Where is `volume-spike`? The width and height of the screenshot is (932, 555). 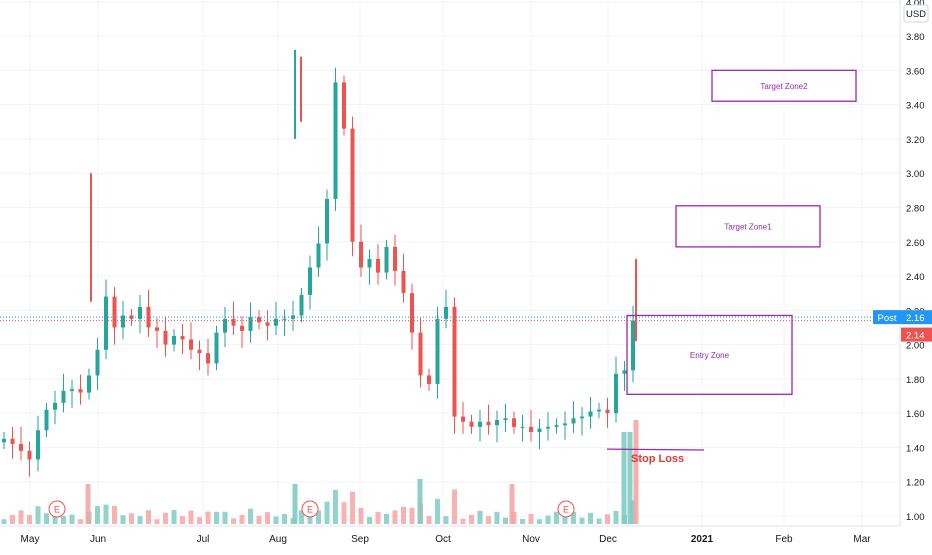 volume-spike is located at coordinates (295, 504).